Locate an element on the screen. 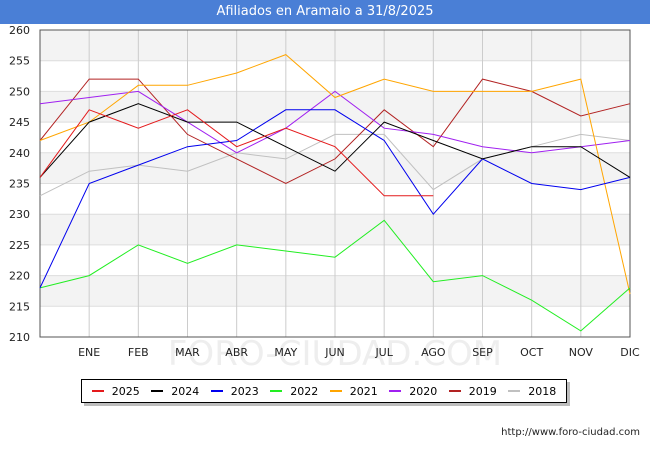 The image size is (650, 450). x-tick-label: JUN is located at coordinates (334, 352).